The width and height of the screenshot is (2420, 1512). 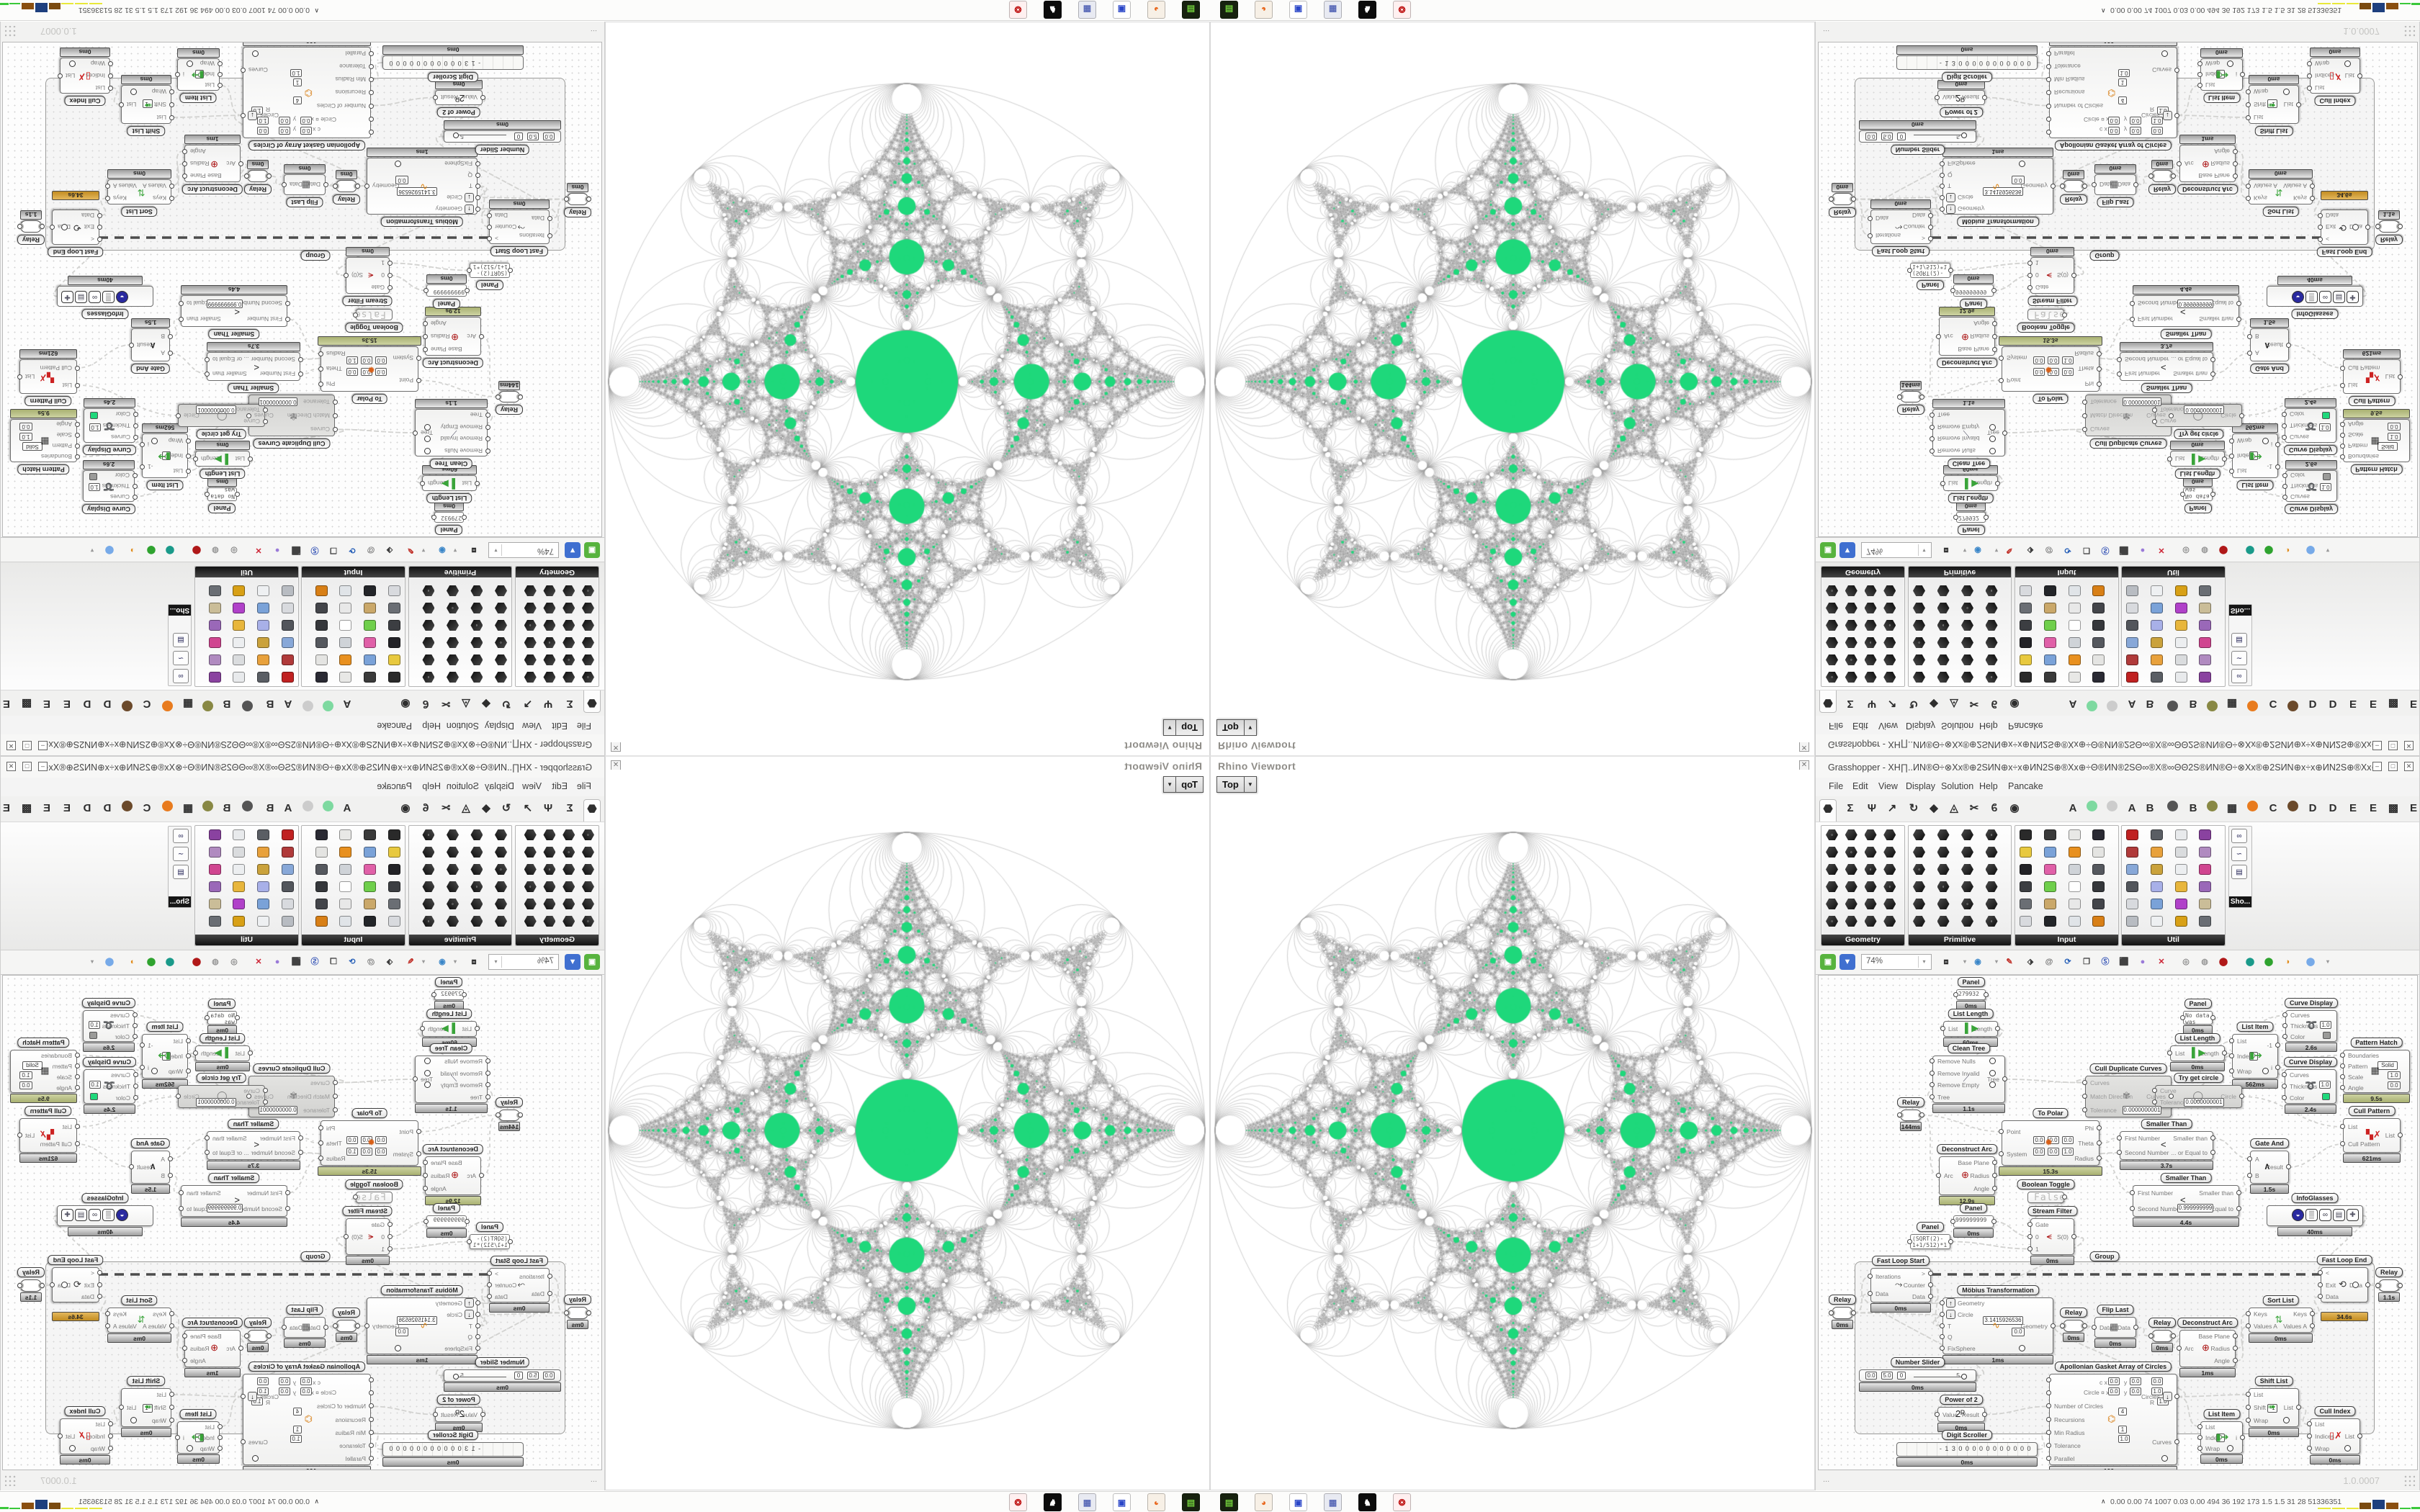 I want to click on component-li2-tag: List Item, so click(x=198, y=1414).